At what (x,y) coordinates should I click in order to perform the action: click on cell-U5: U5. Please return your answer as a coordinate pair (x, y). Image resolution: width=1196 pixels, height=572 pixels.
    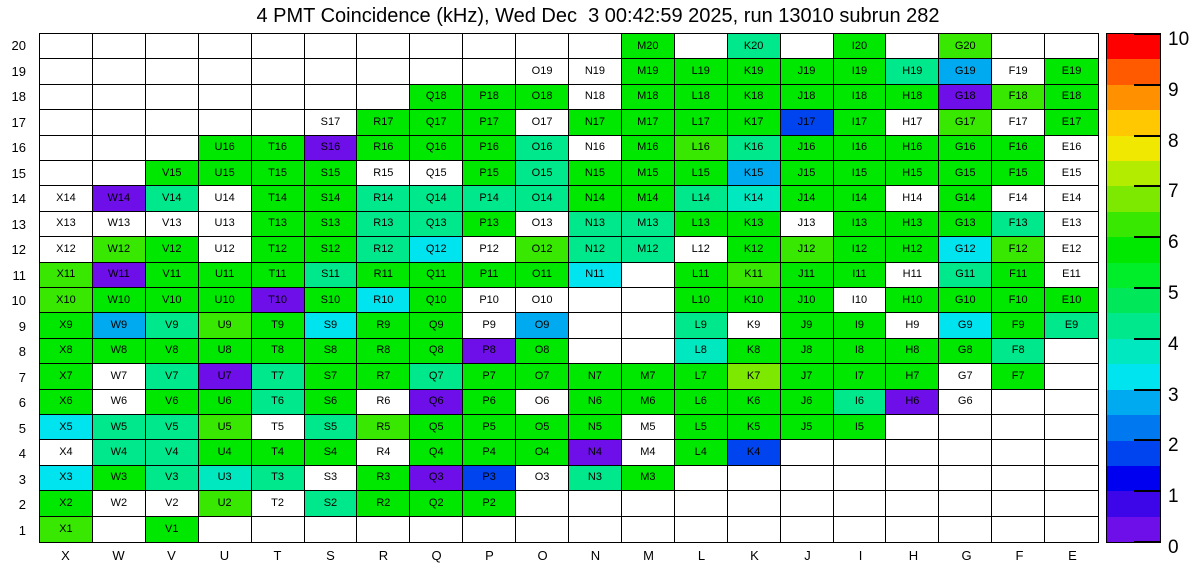
    Looking at the image, I should click on (225, 427).